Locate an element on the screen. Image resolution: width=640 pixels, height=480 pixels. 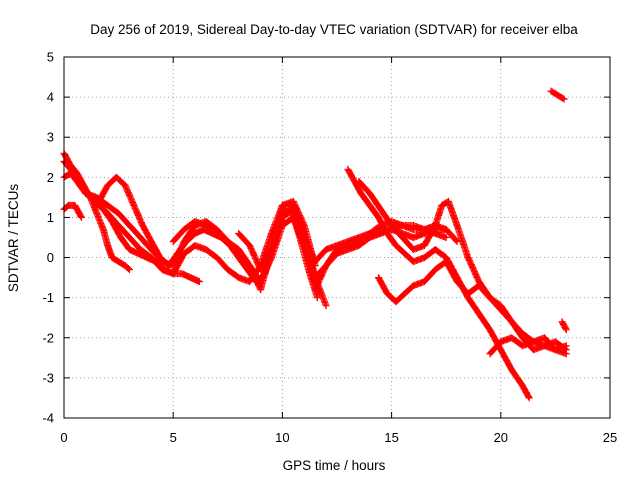
y-tick-label: 5 is located at coordinates (50, 57).